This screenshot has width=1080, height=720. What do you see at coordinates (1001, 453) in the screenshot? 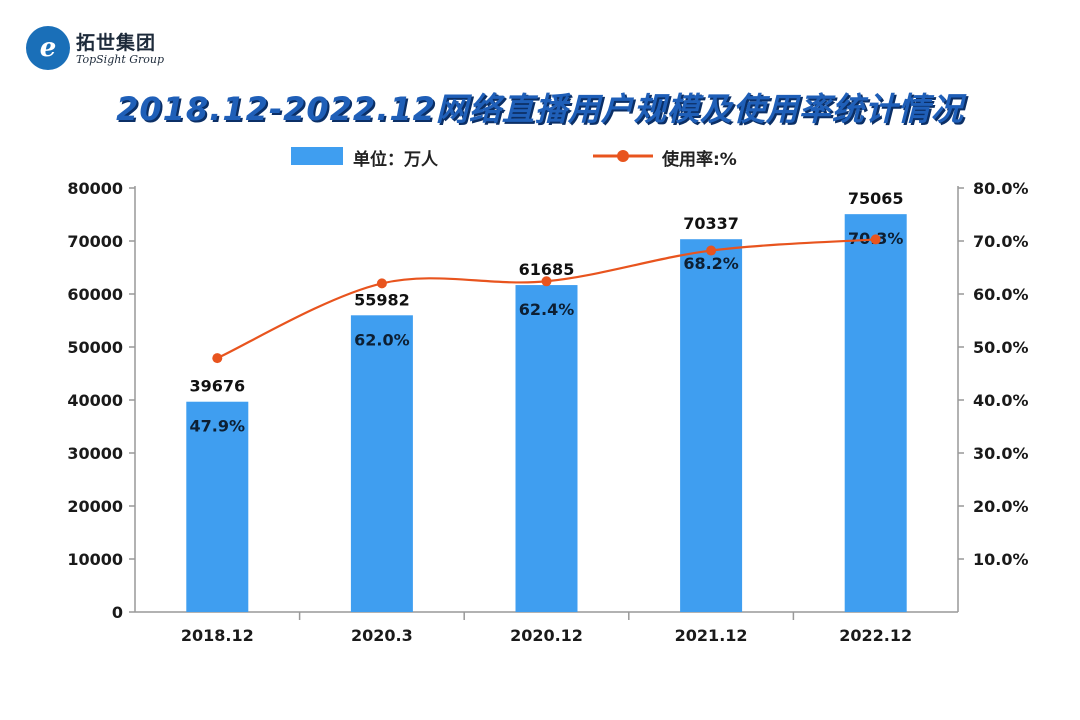
I see `y-right-tick-label: 30.0%` at bounding box center [1001, 453].